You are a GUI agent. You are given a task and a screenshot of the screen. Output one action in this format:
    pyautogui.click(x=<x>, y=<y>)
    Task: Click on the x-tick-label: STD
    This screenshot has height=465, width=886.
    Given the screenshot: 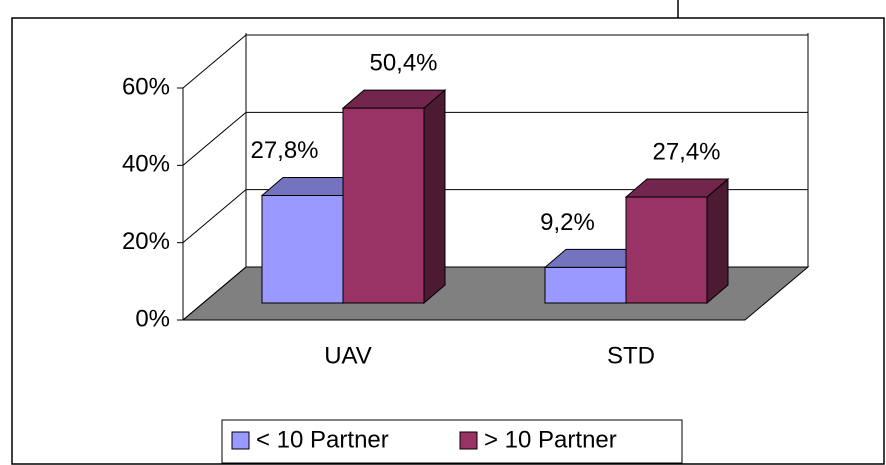 What is the action you would take?
    pyautogui.click(x=631, y=355)
    